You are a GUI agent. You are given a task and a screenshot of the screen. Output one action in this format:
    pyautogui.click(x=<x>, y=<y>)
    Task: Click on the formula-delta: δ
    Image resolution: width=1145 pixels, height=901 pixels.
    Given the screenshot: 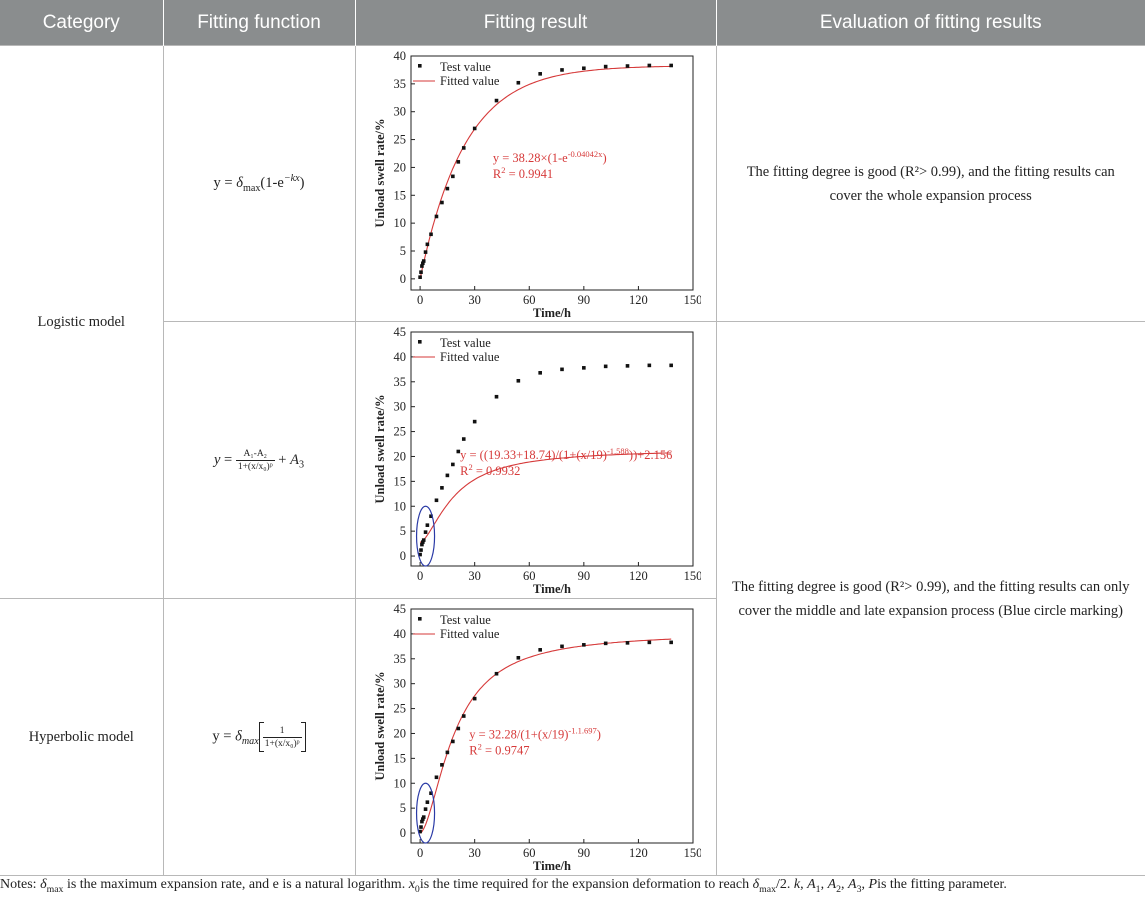 What is the action you would take?
    pyautogui.click(x=239, y=183)
    